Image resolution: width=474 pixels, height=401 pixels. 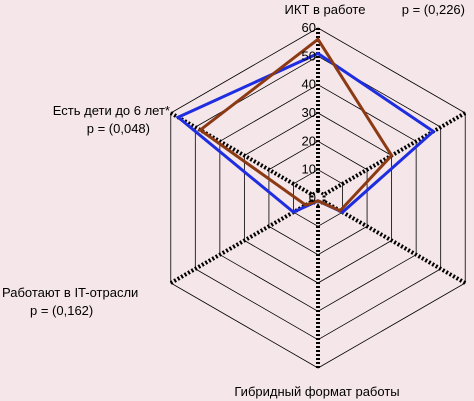 I want to click on pvalue-children: p = (0,048), so click(x=118, y=128).